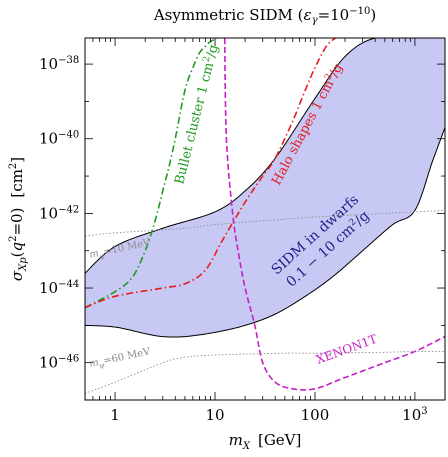 The image size is (448, 457). I want to click on mphi-60-label: mφ=60 MeV, so click(120, 359).